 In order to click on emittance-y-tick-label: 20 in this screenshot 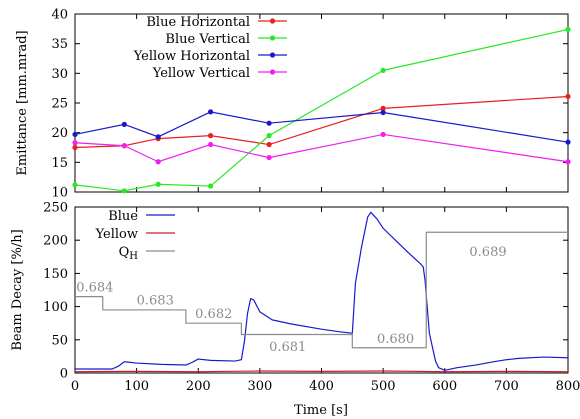, I will do `click(59, 133)`.